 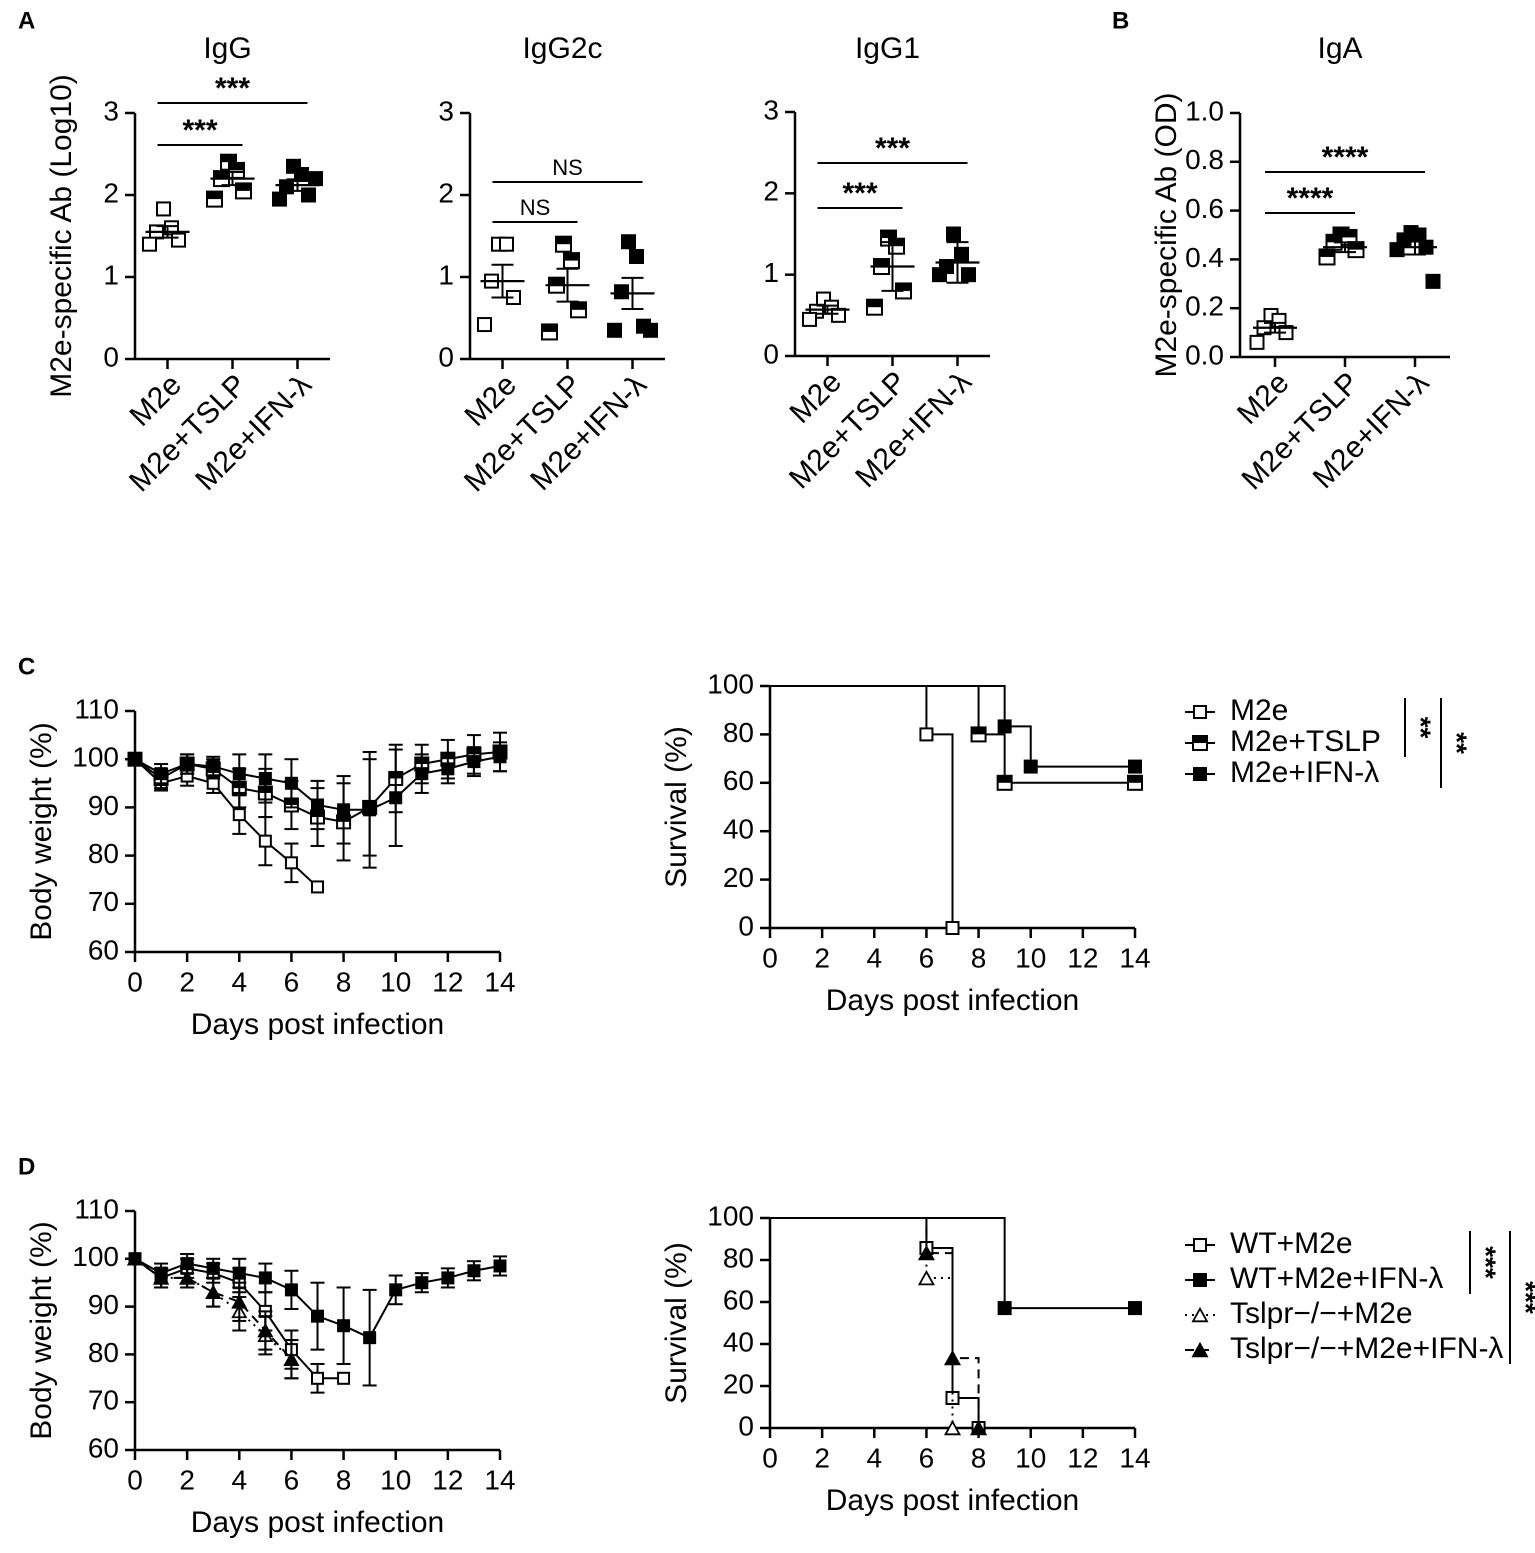 What do you see at coordinates (1339, 48) in the screenshot?
I see `chart-title: IgA` at bounding box center [1339, 48].